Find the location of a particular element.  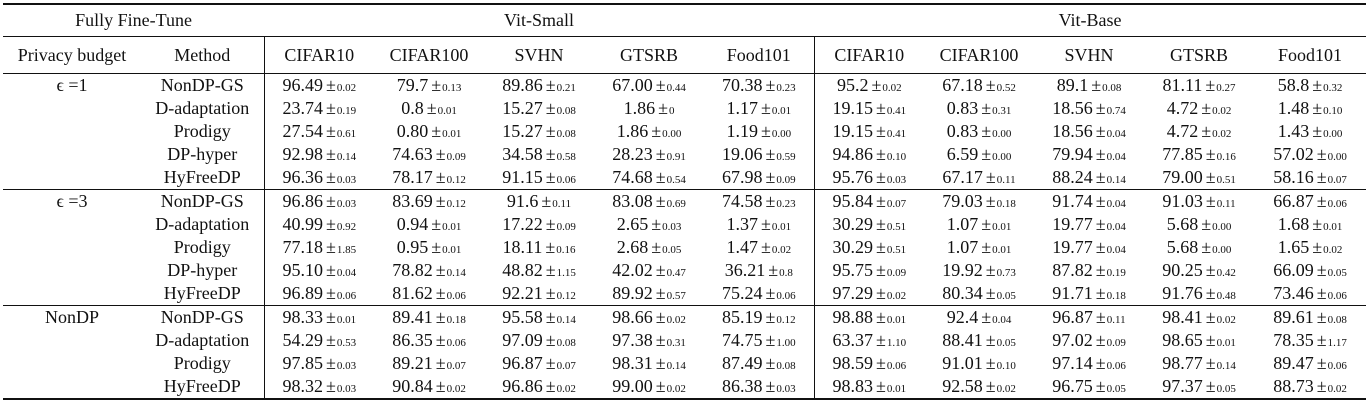

std-value: 0.18 is located at coordinates (1006, 204).